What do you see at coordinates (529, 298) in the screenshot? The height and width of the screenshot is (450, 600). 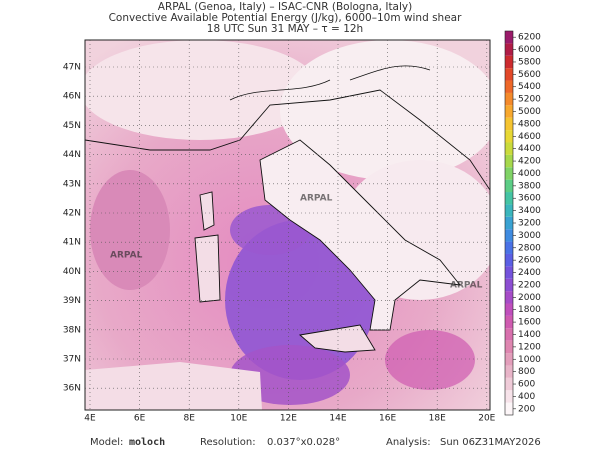 I see `colorbar-label: 2000` at bounding box center [529, 298].